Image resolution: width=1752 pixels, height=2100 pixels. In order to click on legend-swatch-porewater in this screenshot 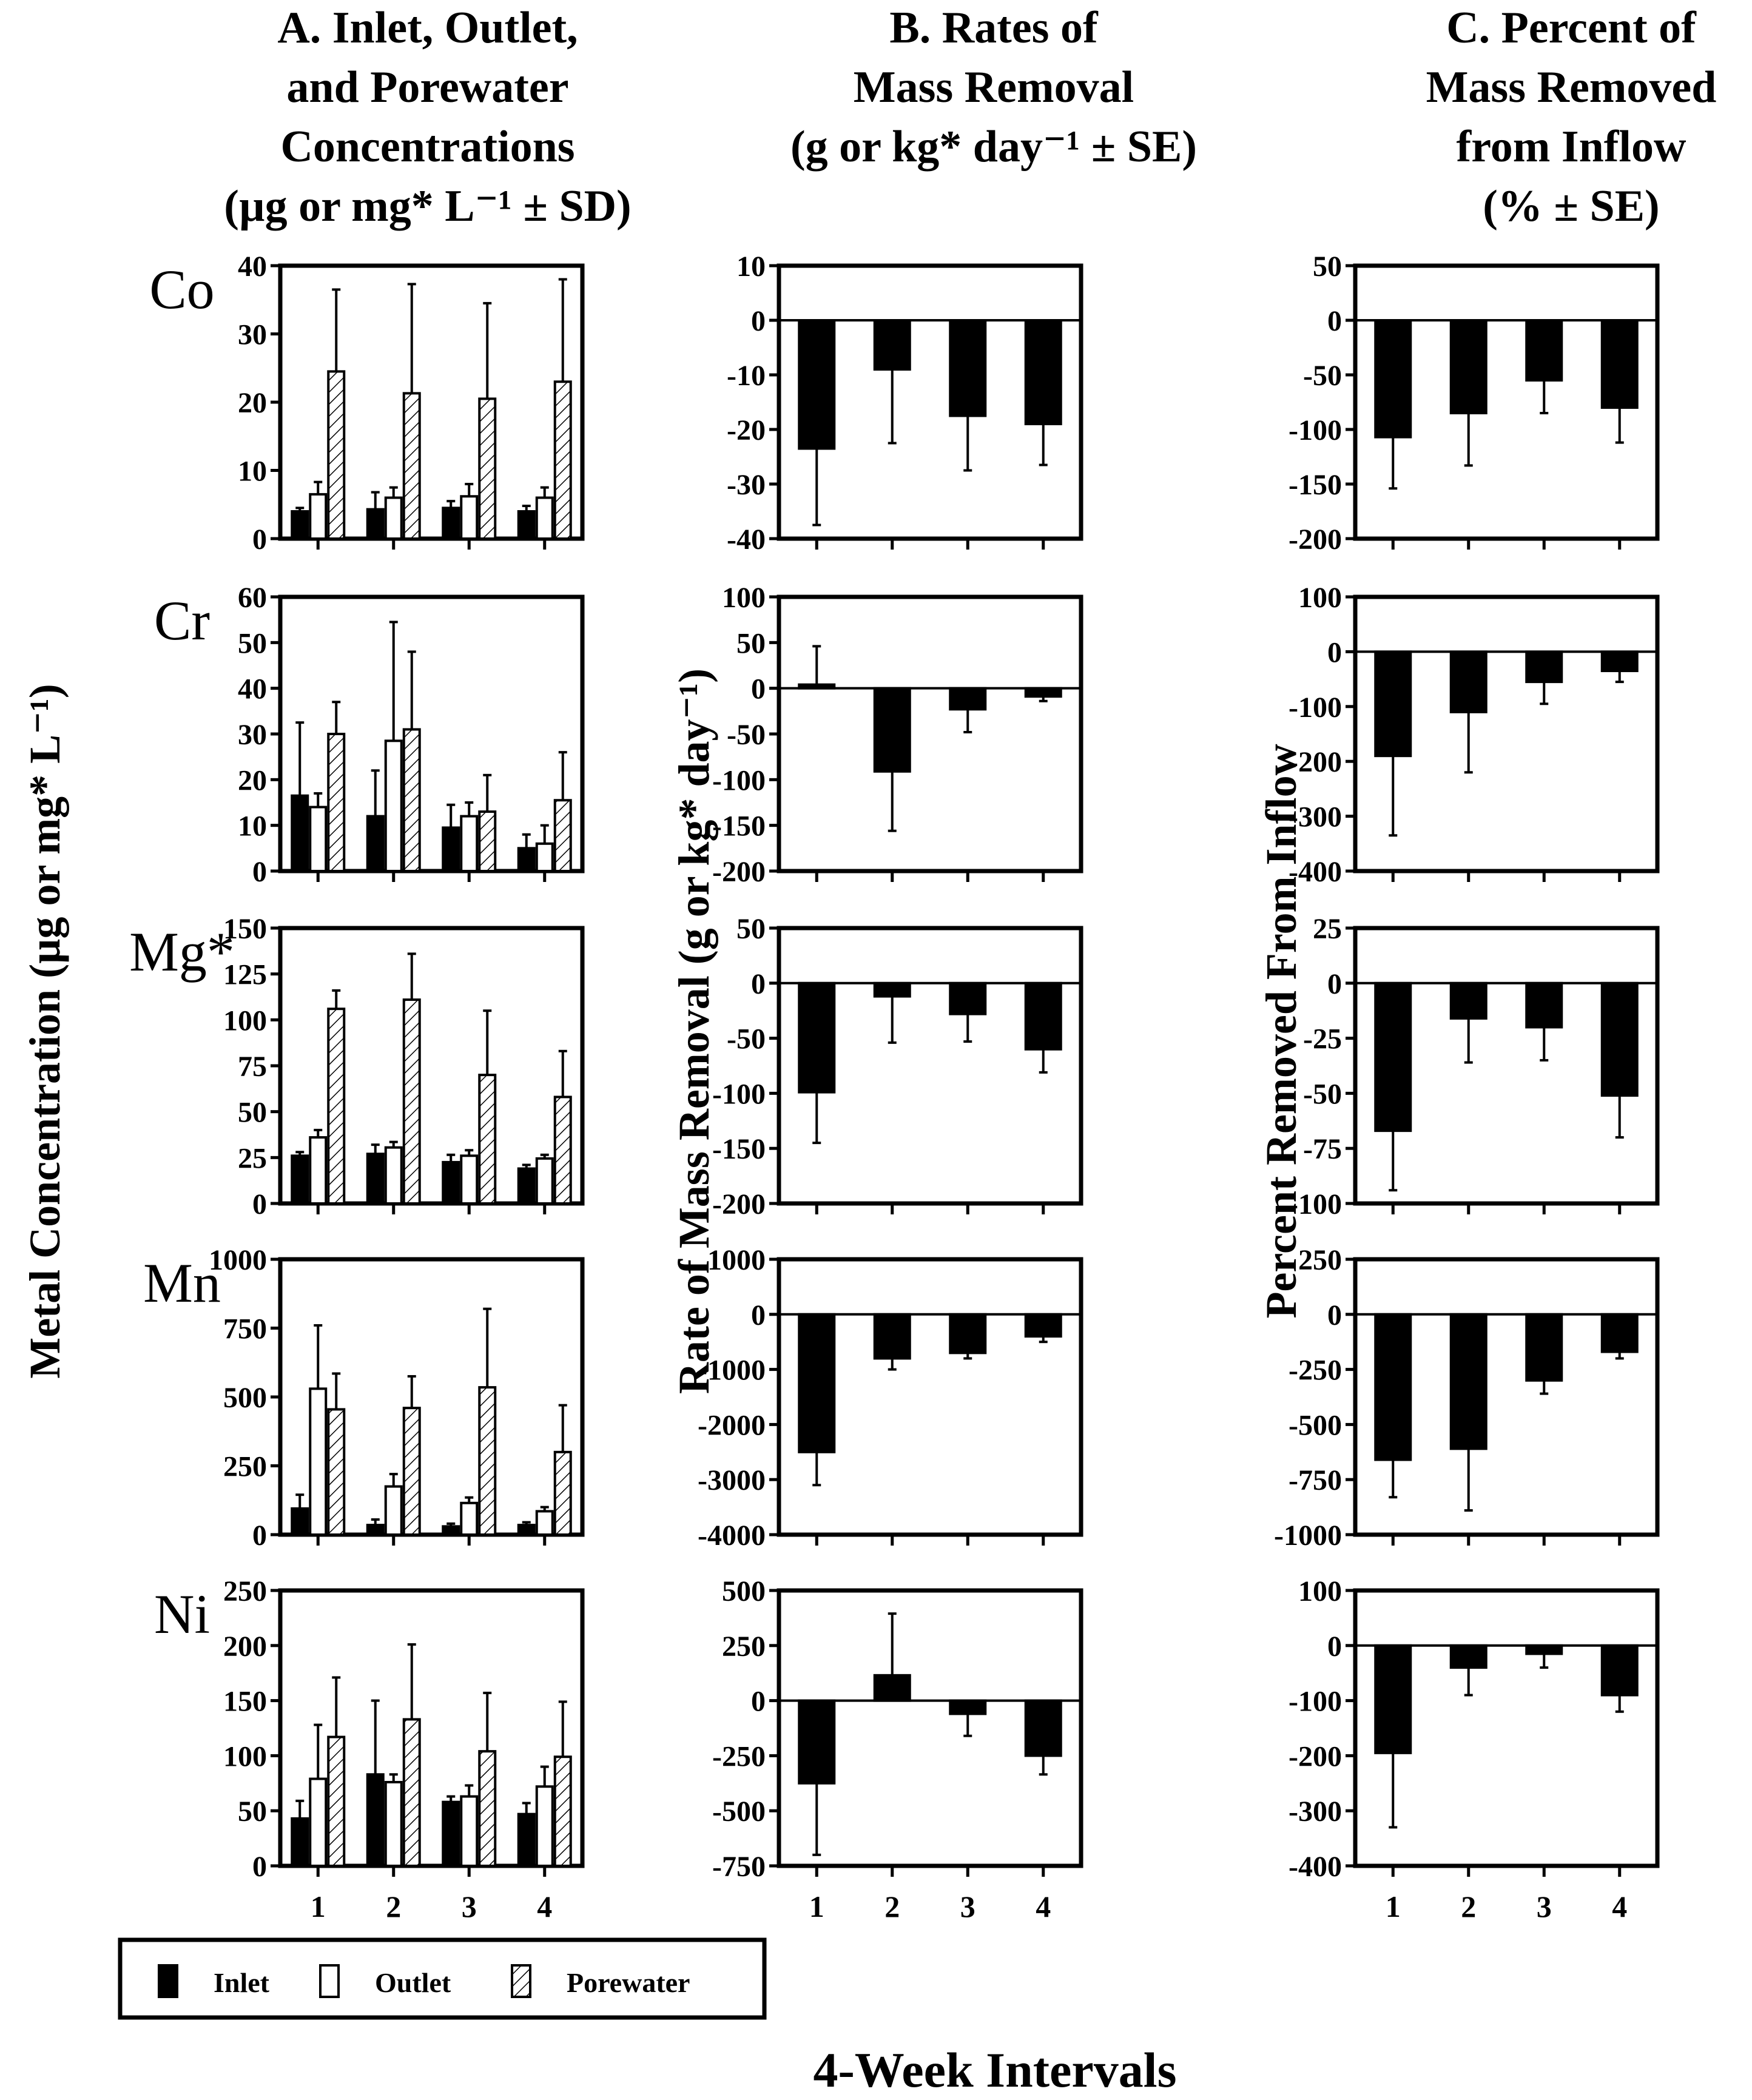, I will do `click(521, 1981)`.